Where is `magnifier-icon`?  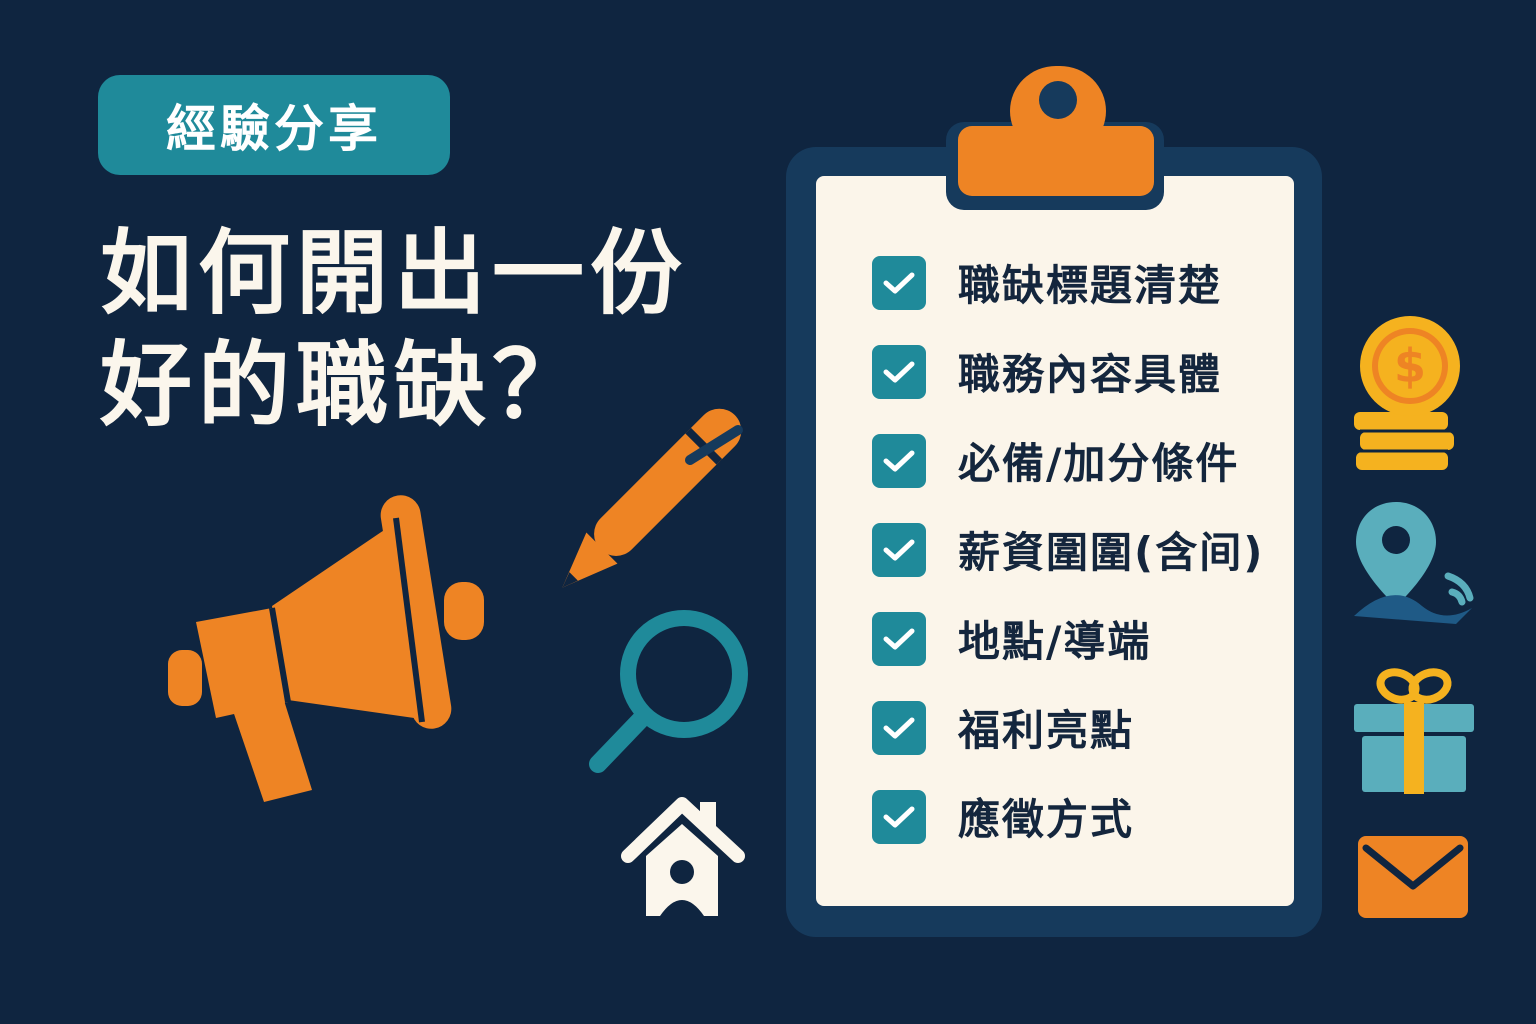
magnifier-icon is located at coordinates (668, 691).